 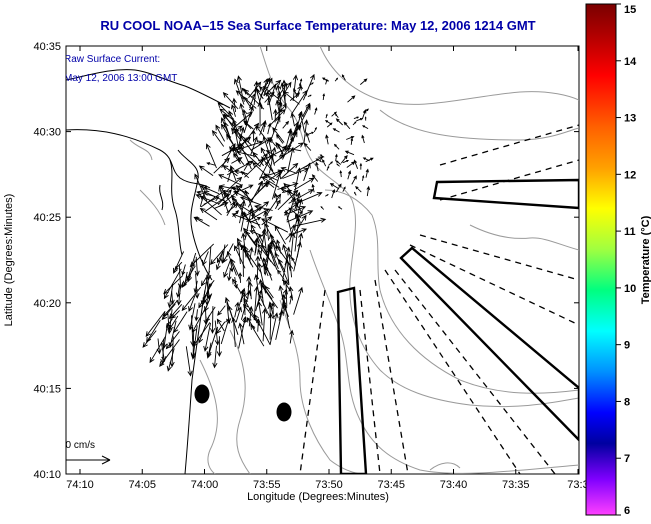 I want to click on station-marker, so click(x=202, y=394).